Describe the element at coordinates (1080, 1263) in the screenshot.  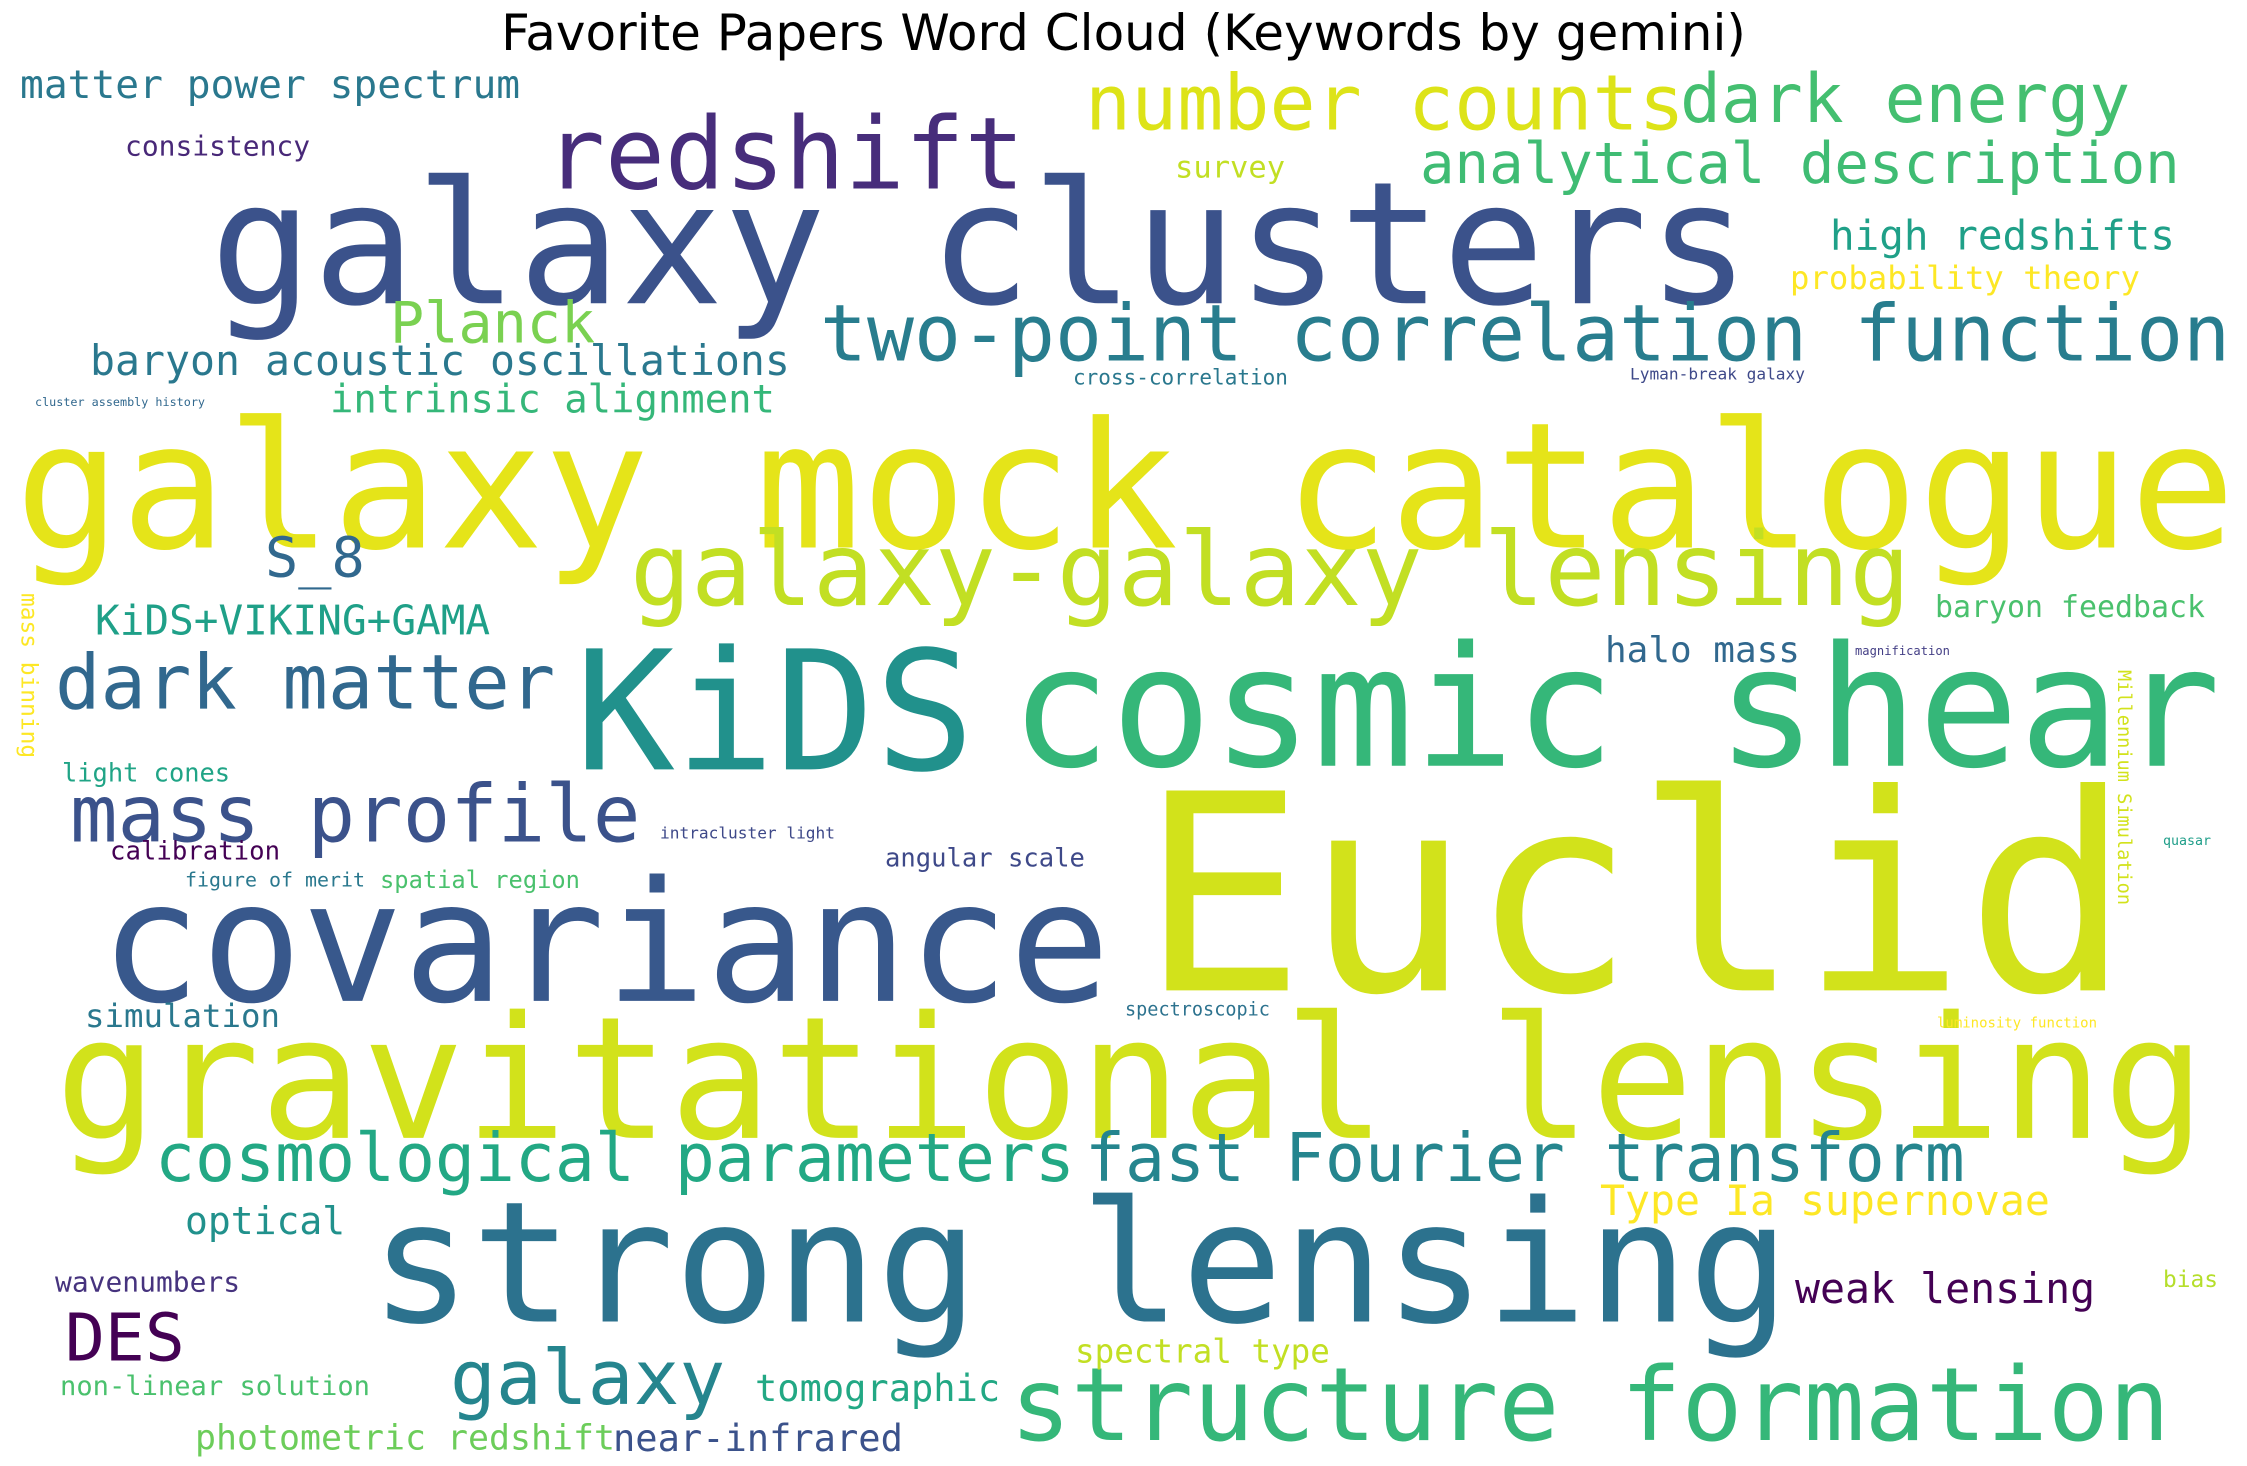
I see `word-strong-lensing: strong lensing` at that location.